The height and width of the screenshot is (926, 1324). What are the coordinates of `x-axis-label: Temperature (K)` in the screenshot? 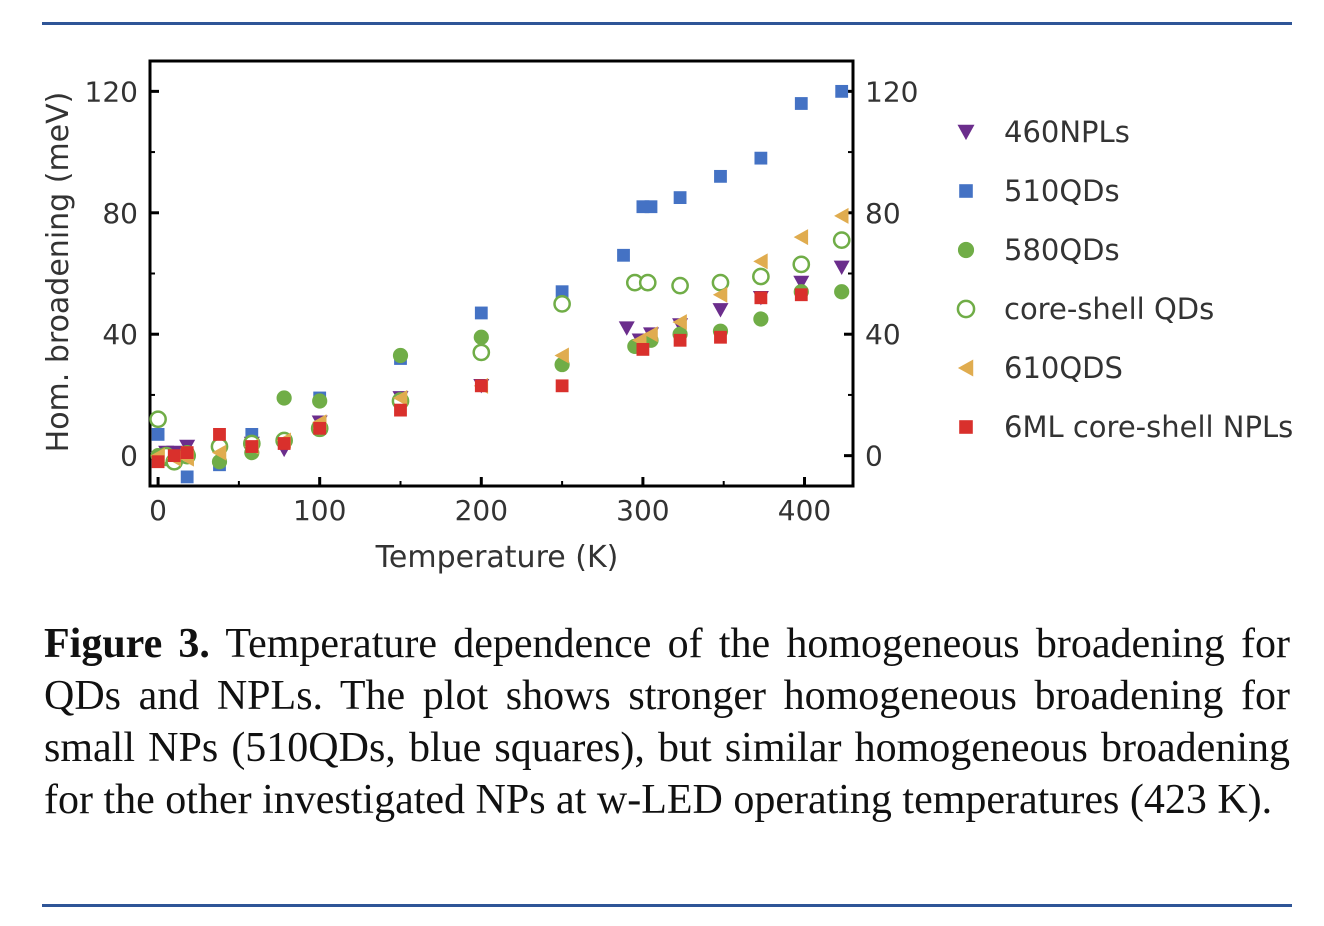 It's located at (497, 557).